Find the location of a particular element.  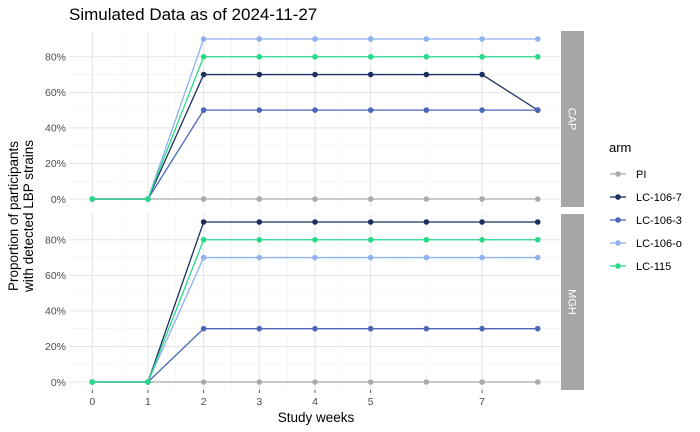

y-axis-title-line-1: Proportion of participants is located at coordinates (13, 216).